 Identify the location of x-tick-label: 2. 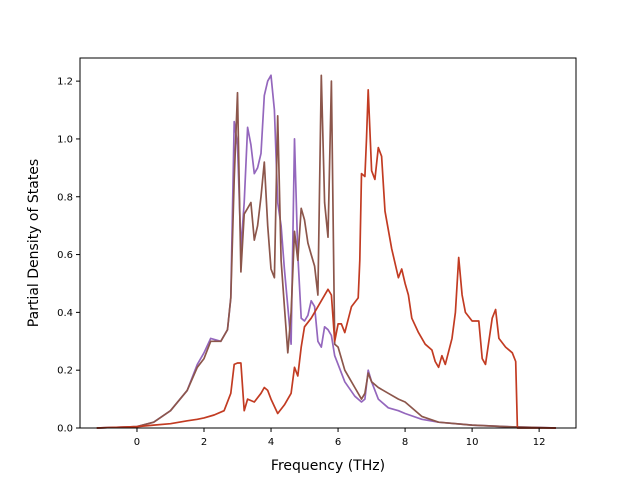
(204, 442).